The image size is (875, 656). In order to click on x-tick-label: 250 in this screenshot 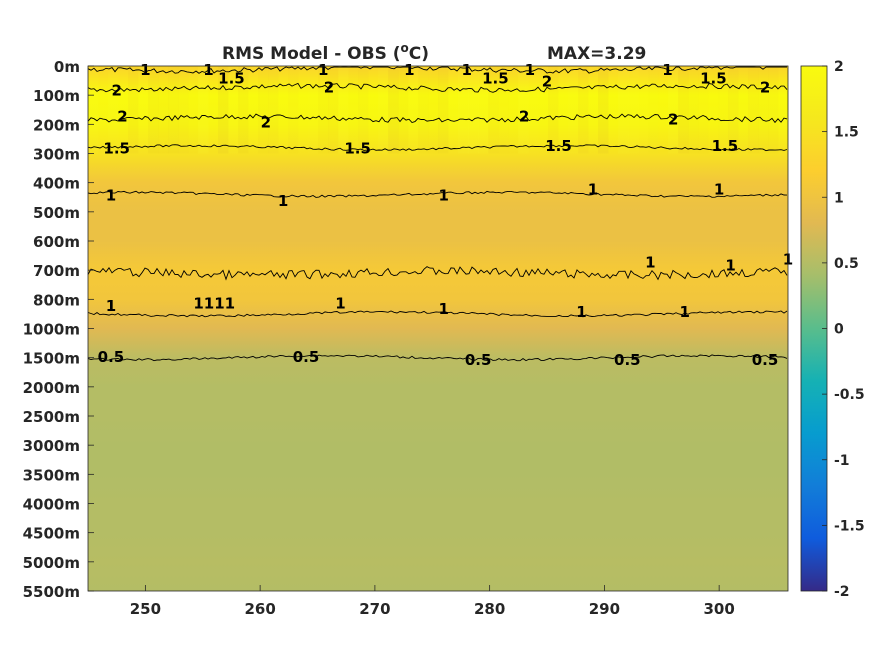, I will do `click(145, 609)`.